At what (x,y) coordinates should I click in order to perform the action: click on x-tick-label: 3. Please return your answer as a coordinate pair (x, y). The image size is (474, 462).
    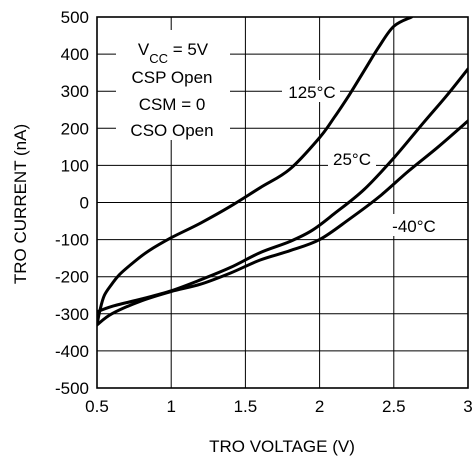
    Looking at the image, I should click on (467, 406).